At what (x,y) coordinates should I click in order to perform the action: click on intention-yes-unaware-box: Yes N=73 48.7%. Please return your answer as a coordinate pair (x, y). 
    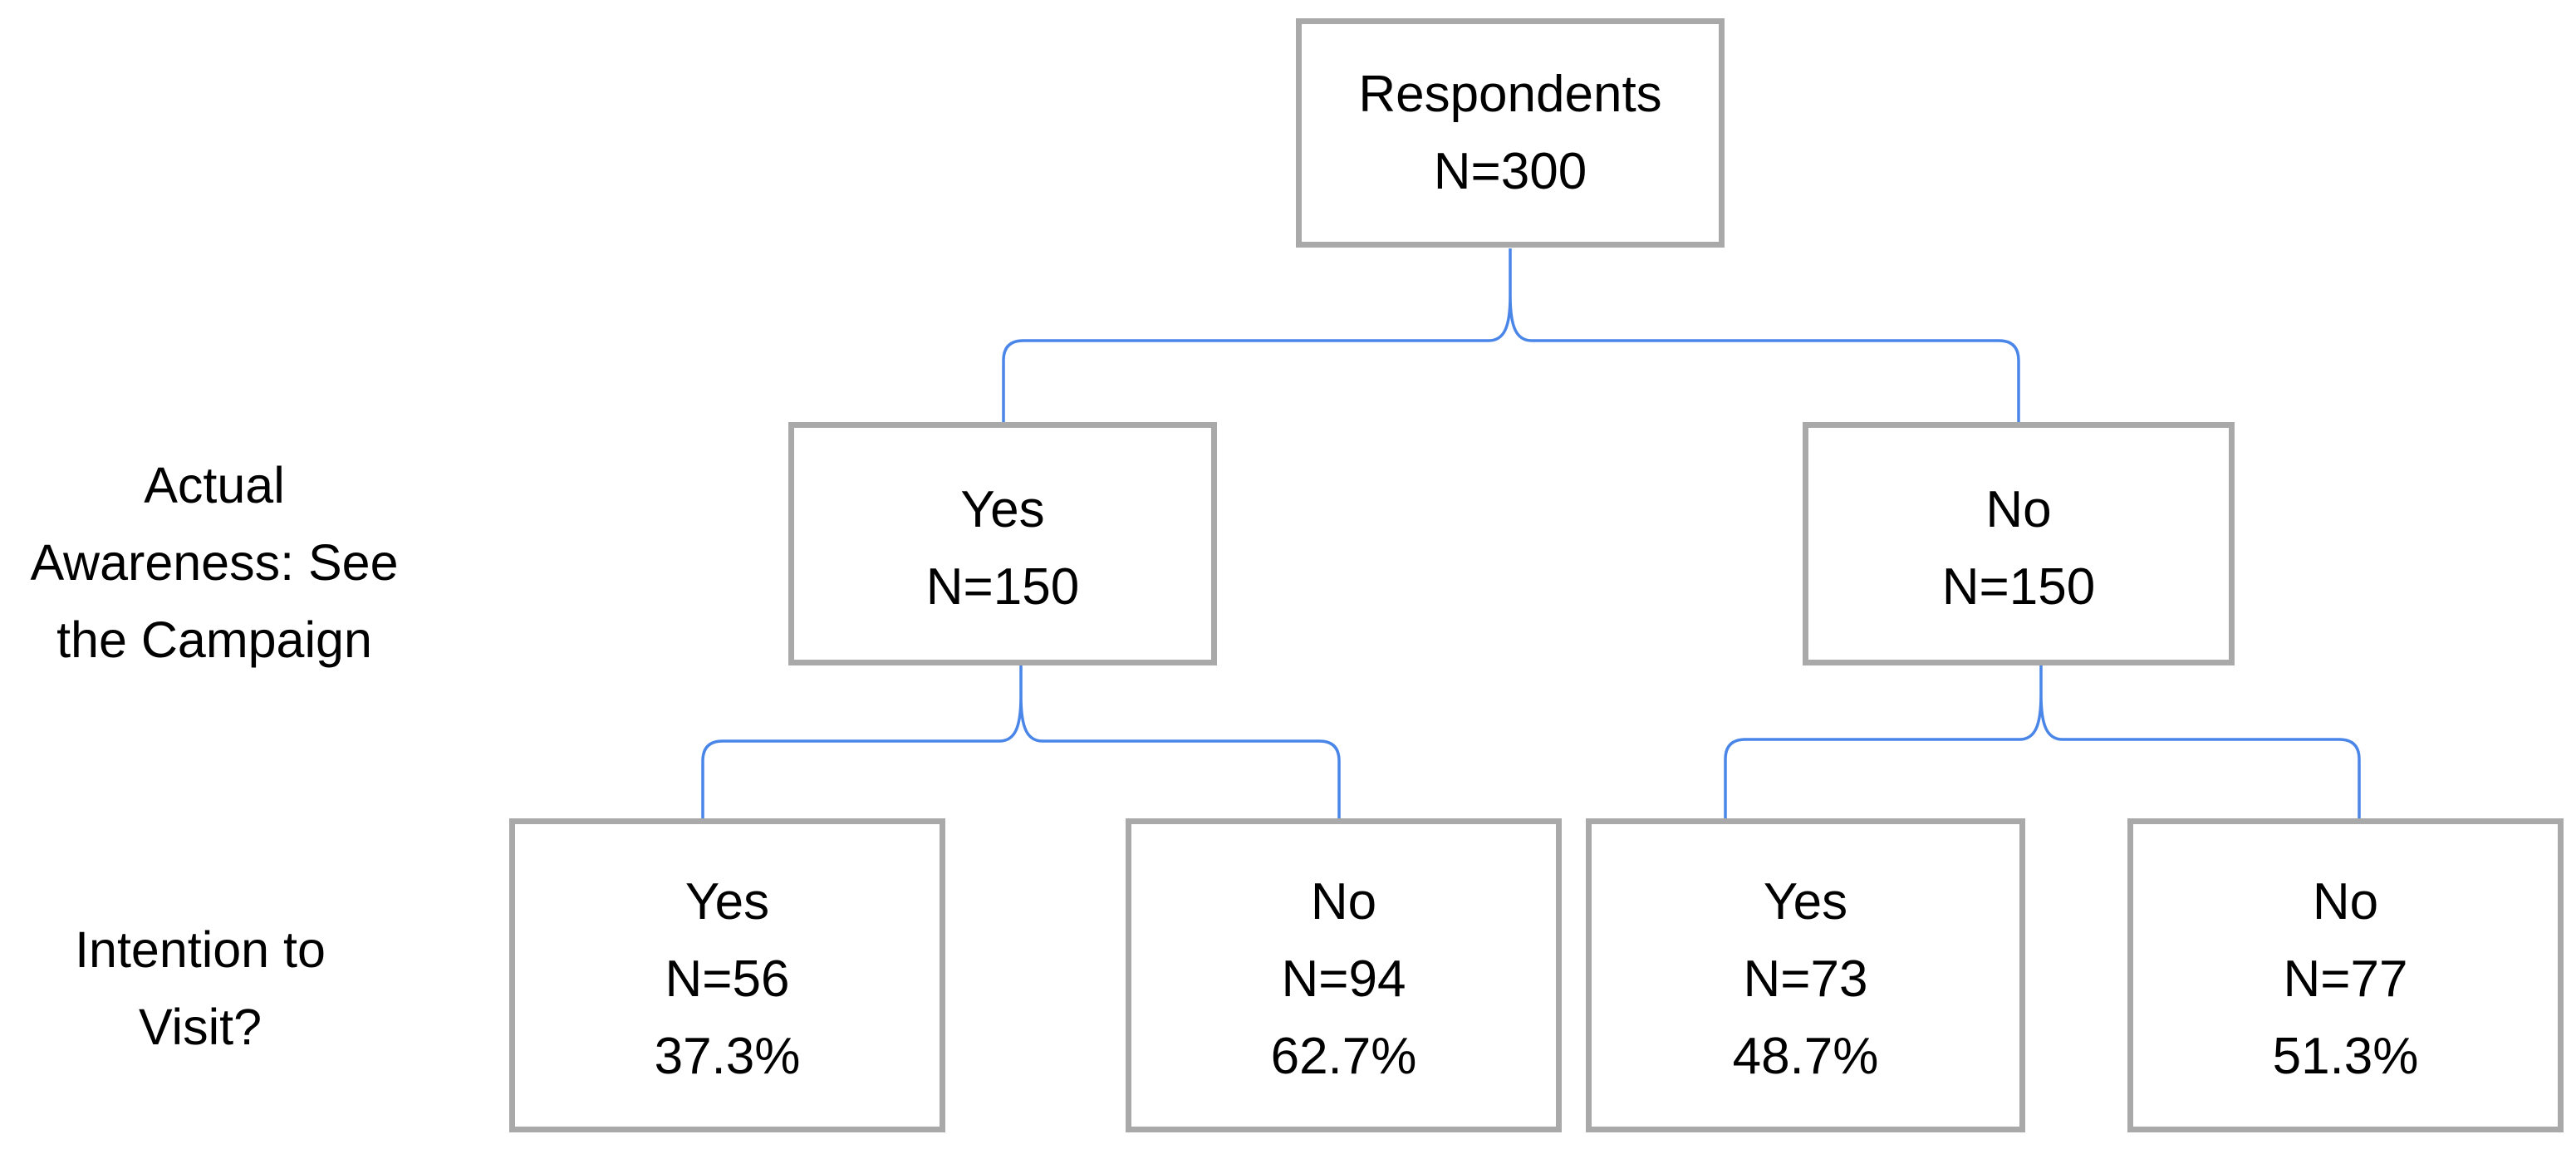
    Looking at the image, I should click on (1805, 975).